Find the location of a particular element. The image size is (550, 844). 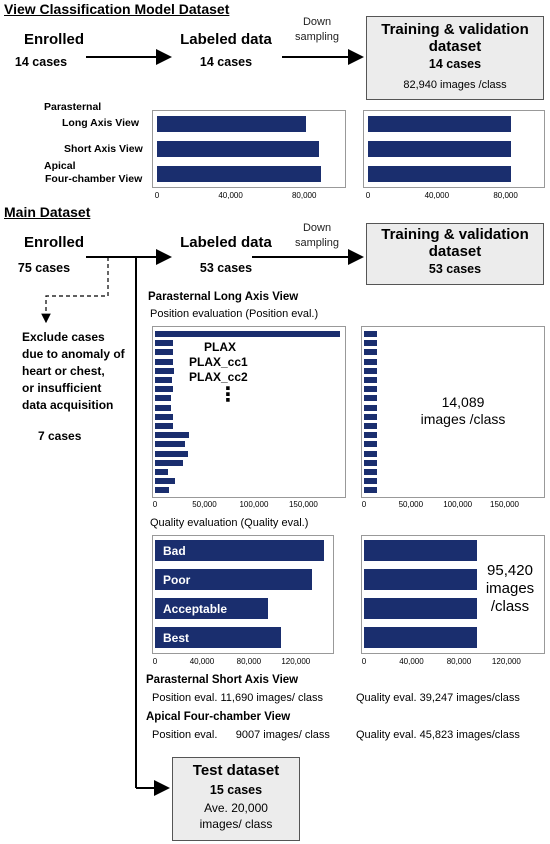

view-enrolled-count: 14 cases is located at coordinates (41, 62).